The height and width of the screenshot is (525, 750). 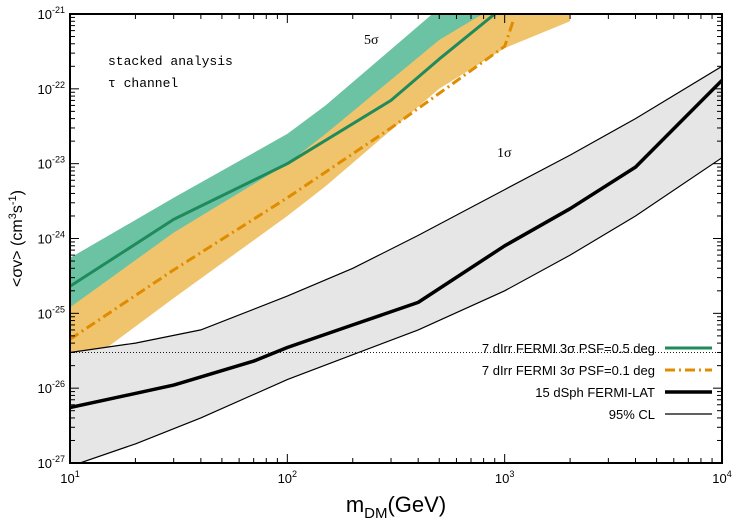 What do you see at coordinates (170, 61) in the screenshot?
I see `annotation-stacked: stacked analysis` at bounding box center [170, 61].